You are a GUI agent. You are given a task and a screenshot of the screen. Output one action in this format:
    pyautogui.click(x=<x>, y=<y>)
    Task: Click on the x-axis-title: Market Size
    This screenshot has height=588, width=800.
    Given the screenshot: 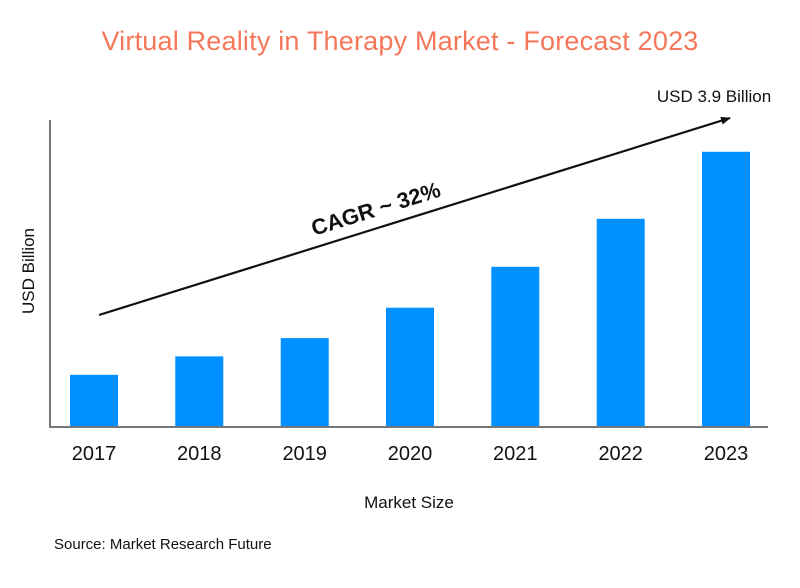 What is the action you would take?
    pyautogui.click(x=409, y=502)
    